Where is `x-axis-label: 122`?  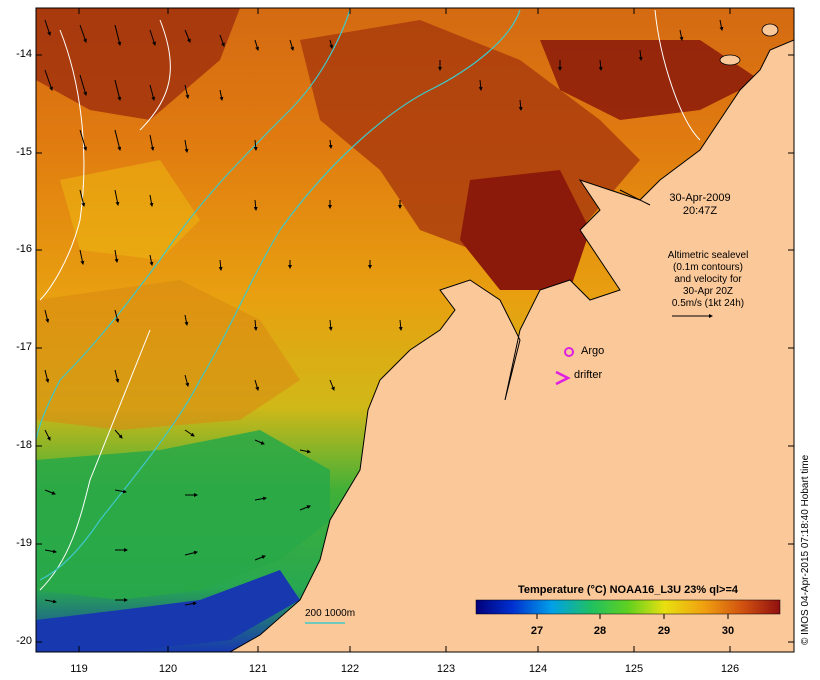 x-axis-label: 122 is located at coordinates (350, 669).